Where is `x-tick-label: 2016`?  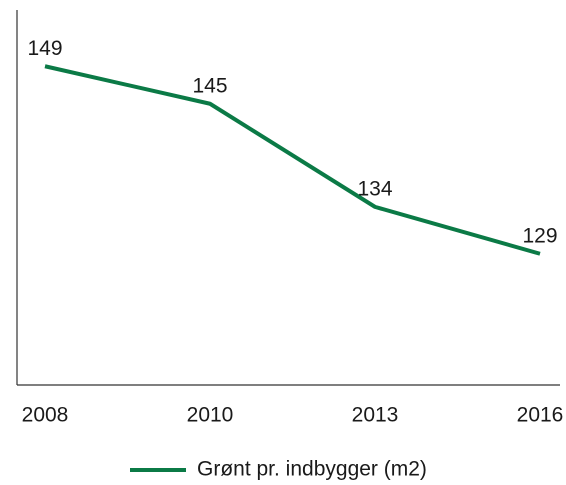 x-tick-label: 2016 is located at coordinates (540, 415).